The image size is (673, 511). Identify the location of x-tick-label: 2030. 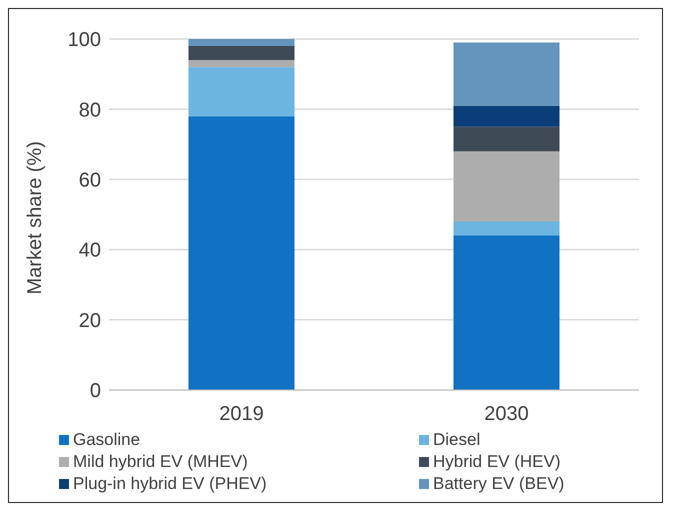
(506, 414).